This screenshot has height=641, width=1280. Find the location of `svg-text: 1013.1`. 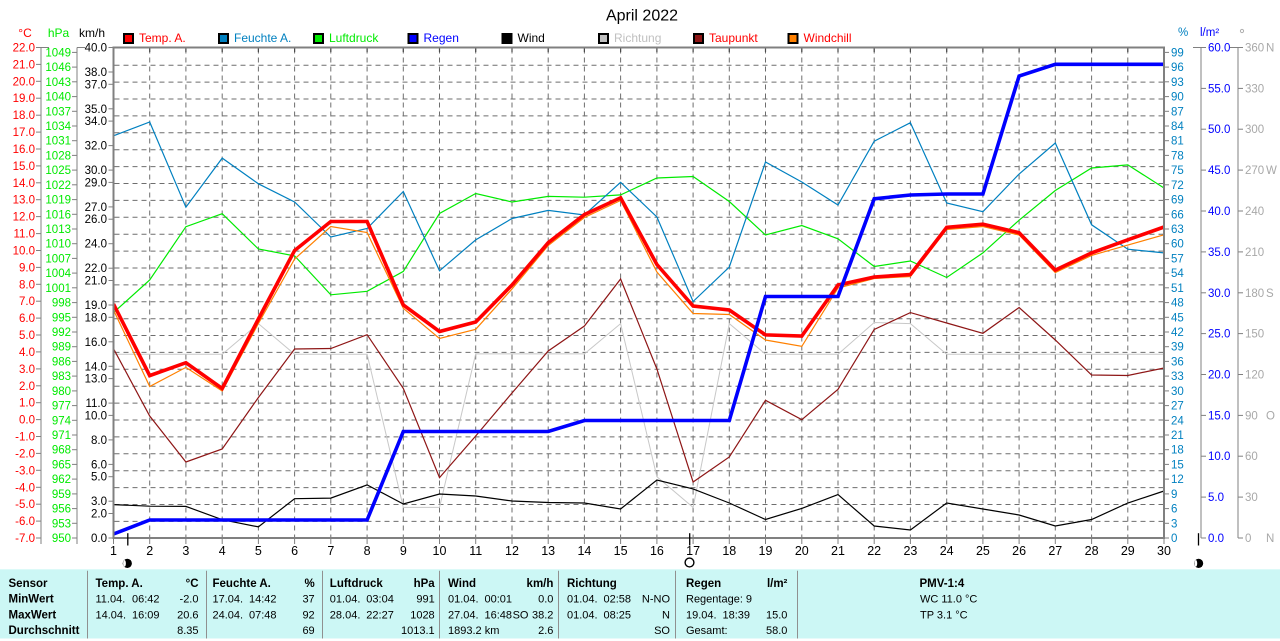

svg-text: 1013.1 is located at coordinates (418, 631).